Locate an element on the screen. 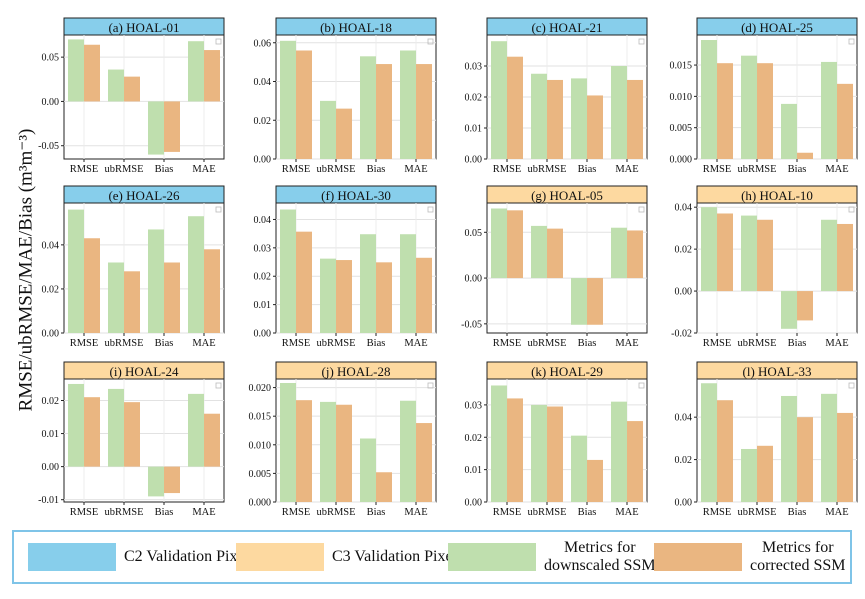 The width and height of the screenshot is (865, 599). y-tick-label: -0.05 is located at coordinates (471, 324).